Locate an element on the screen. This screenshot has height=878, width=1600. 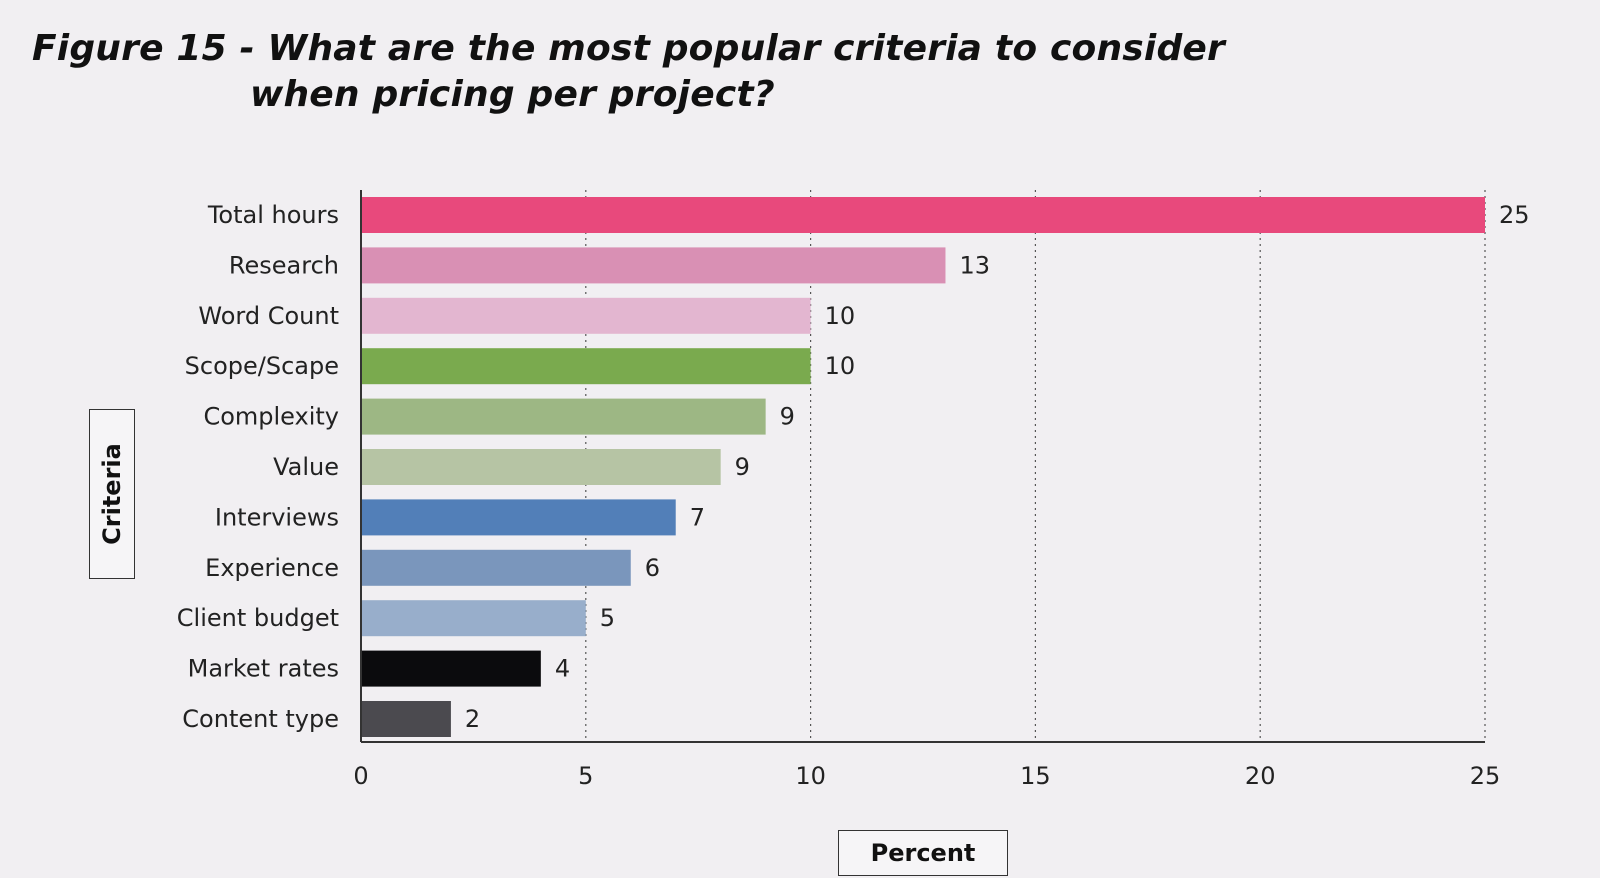
bar-scope-scape is located at coordinates (586, 366).